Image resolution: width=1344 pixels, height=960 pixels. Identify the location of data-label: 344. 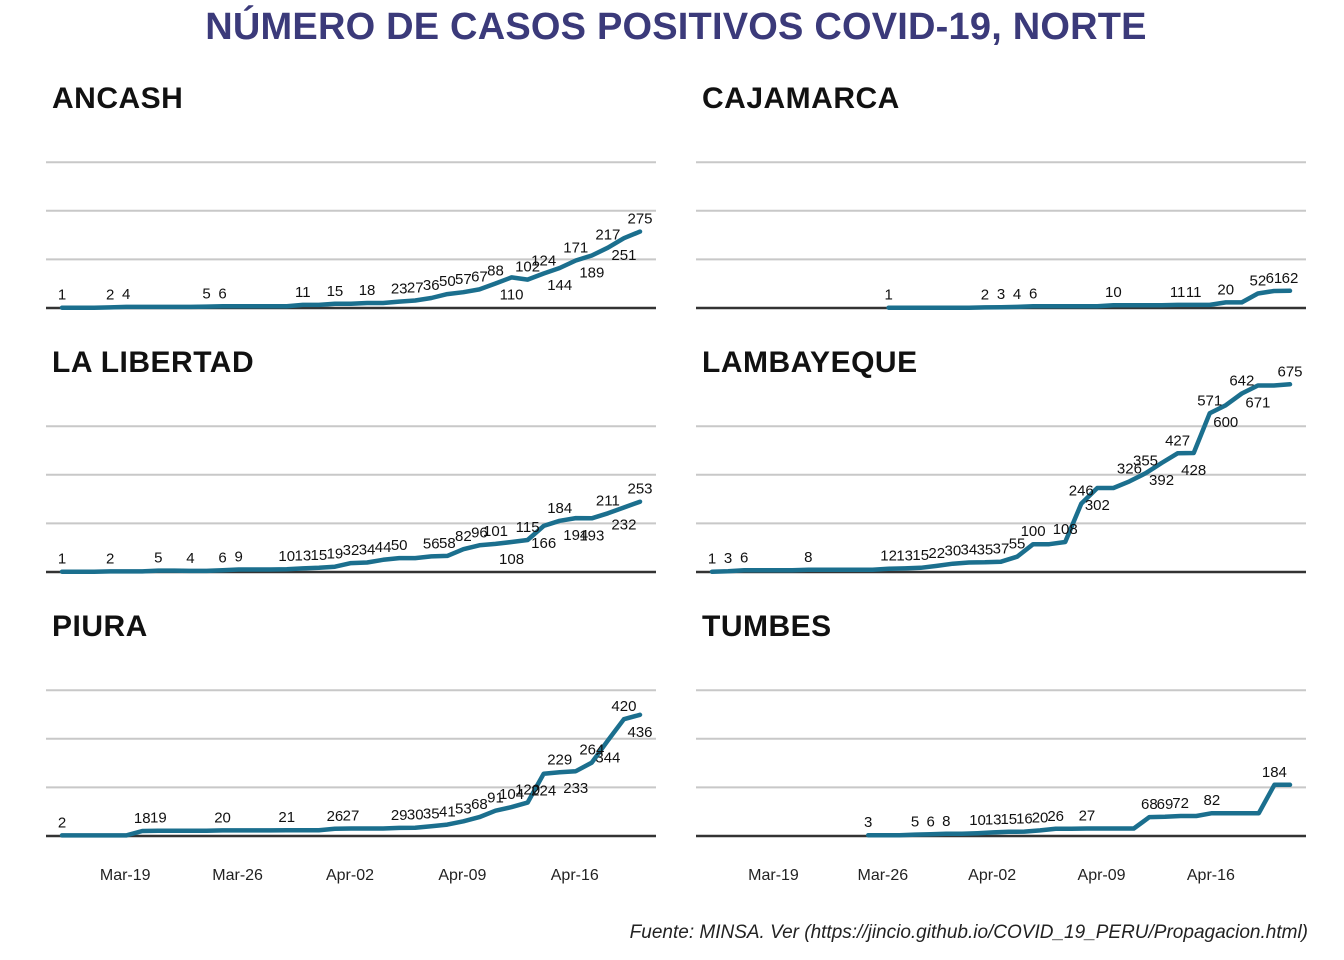
(607, 757).